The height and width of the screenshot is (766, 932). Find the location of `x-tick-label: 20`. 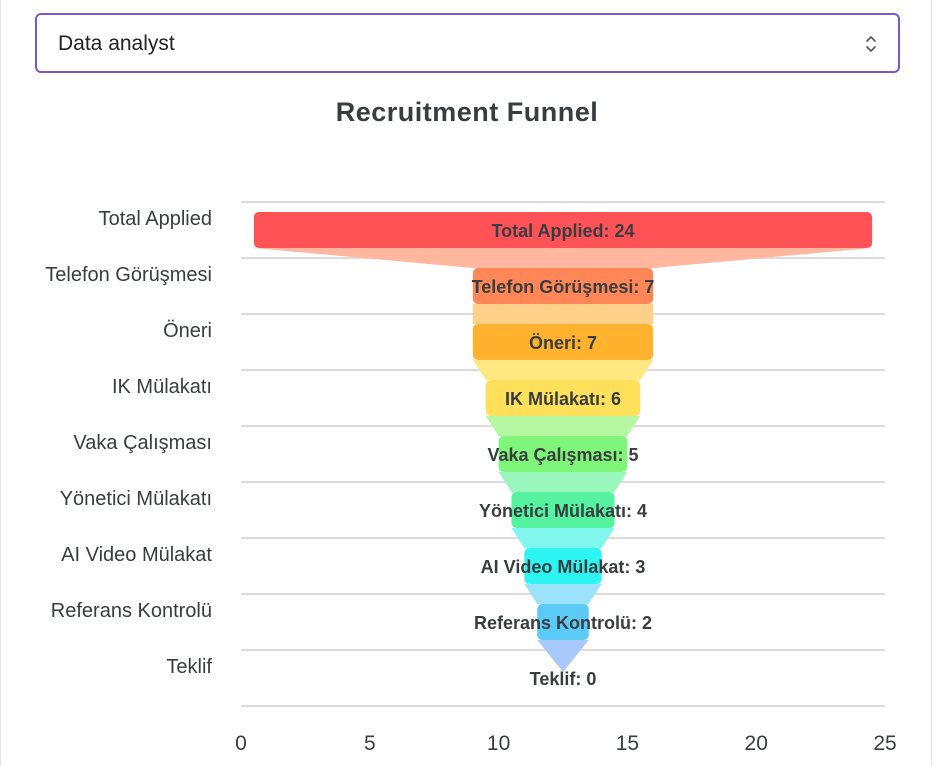

x-tick-label: 20 is located at coordinates (756, 743).